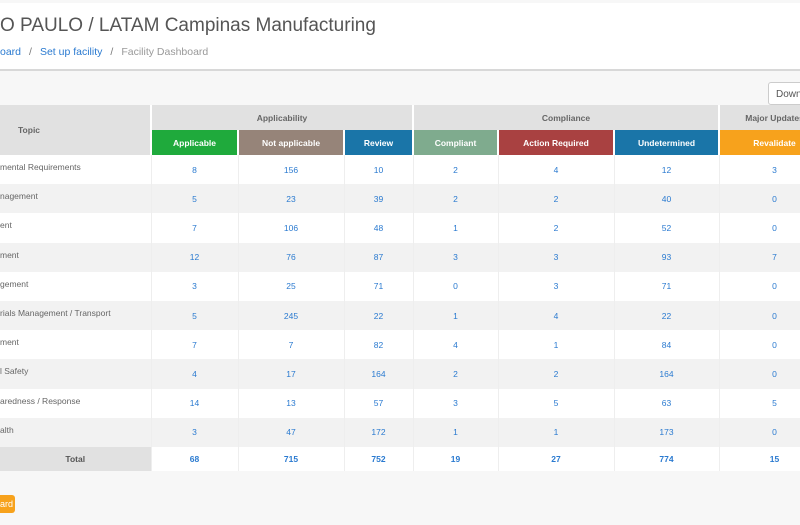  Describe the element at coordinates (759, 458) in the screenshot. I see `total-count-link: 15` at that location.